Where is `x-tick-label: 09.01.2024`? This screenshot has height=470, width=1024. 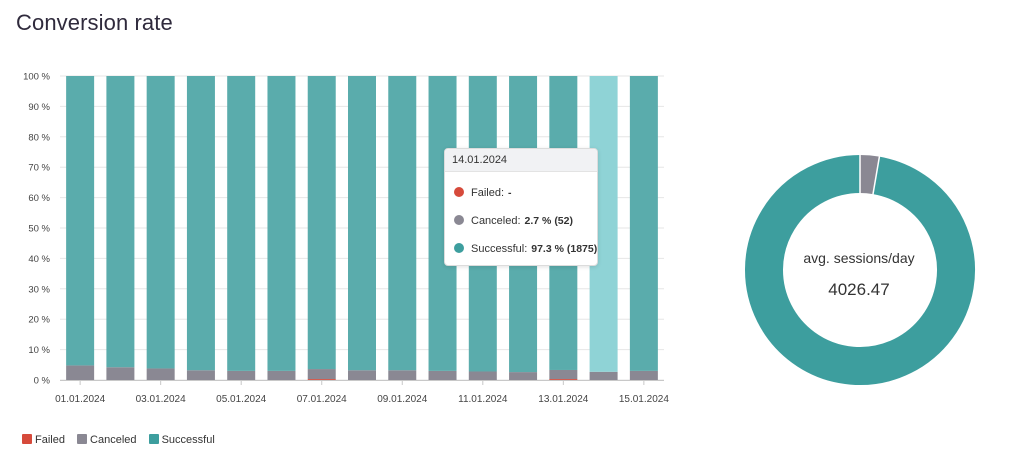
x-tick-label: 09.01.2024 is located at coordinates (402, 399).